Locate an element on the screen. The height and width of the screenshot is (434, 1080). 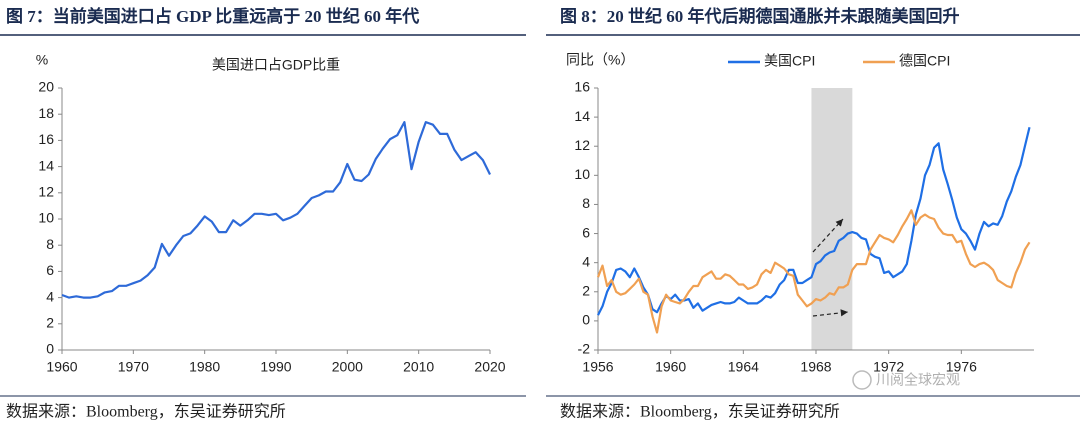
y-axis-label: 同比（%） is located at coordinates (600, 60).